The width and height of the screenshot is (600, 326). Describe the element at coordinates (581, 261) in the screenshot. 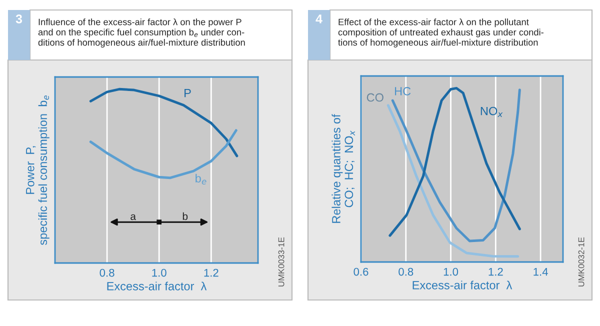

I see `text: UMK0032-1E` at that location.